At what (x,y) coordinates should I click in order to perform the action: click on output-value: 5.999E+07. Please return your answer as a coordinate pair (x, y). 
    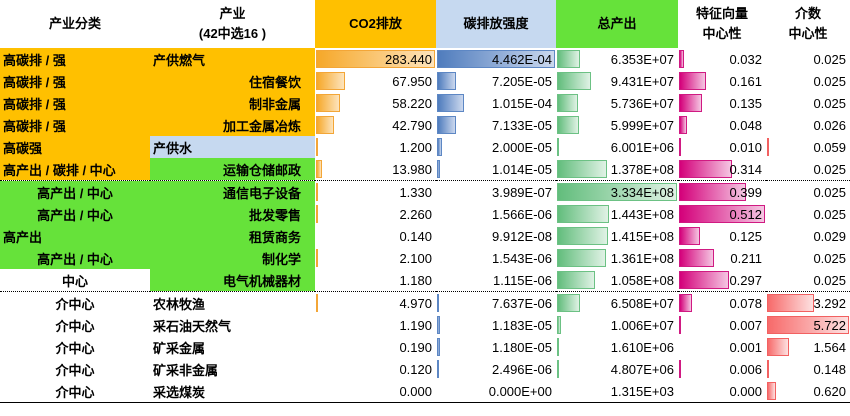
    Looking at the image, I should click on (642, 125).